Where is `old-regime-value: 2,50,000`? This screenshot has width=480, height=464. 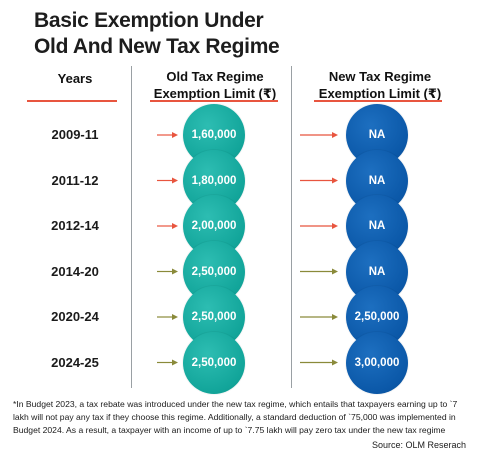 old-regime-value: 2,50,000 is located at coordinates (214, 362).